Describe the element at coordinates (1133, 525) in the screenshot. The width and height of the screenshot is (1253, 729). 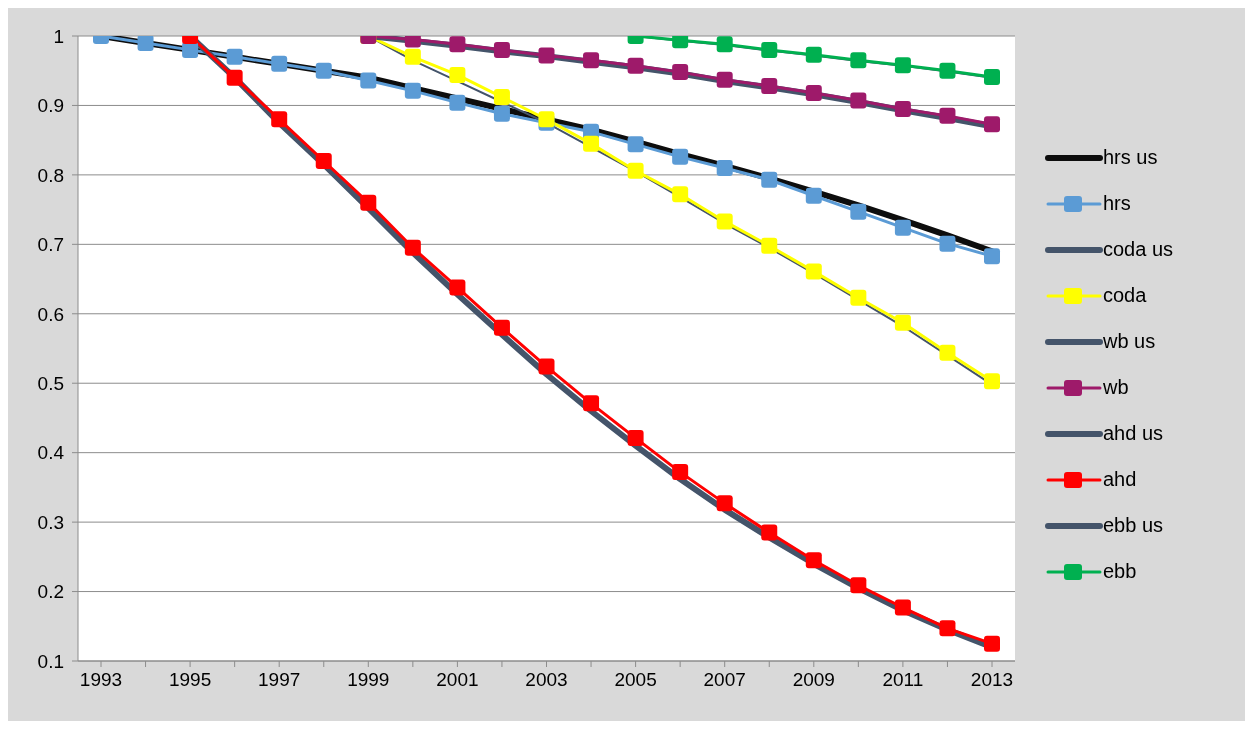
I see `legend-label: ebb us` at that location.